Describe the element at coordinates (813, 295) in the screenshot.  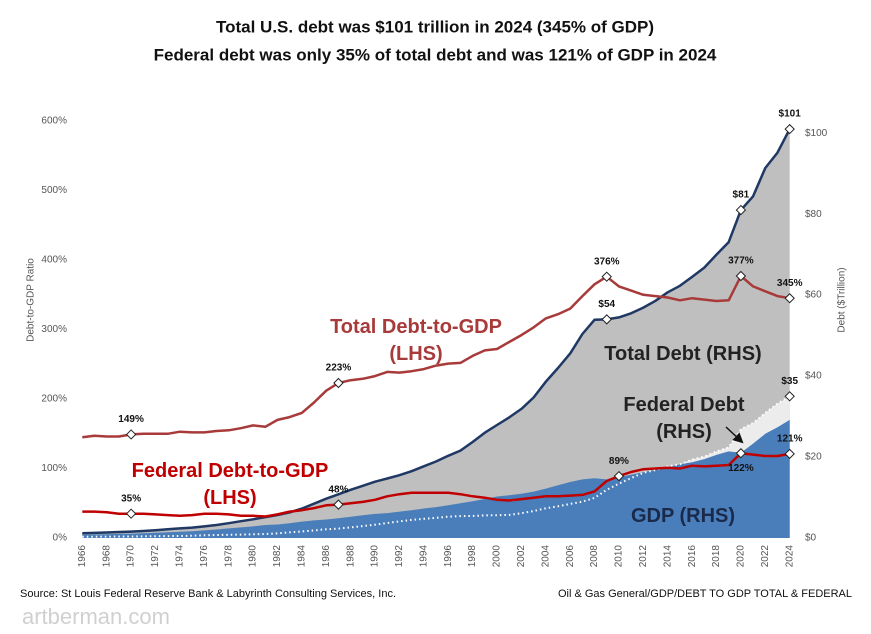
I see `y2-tick-label: $60` at that location.